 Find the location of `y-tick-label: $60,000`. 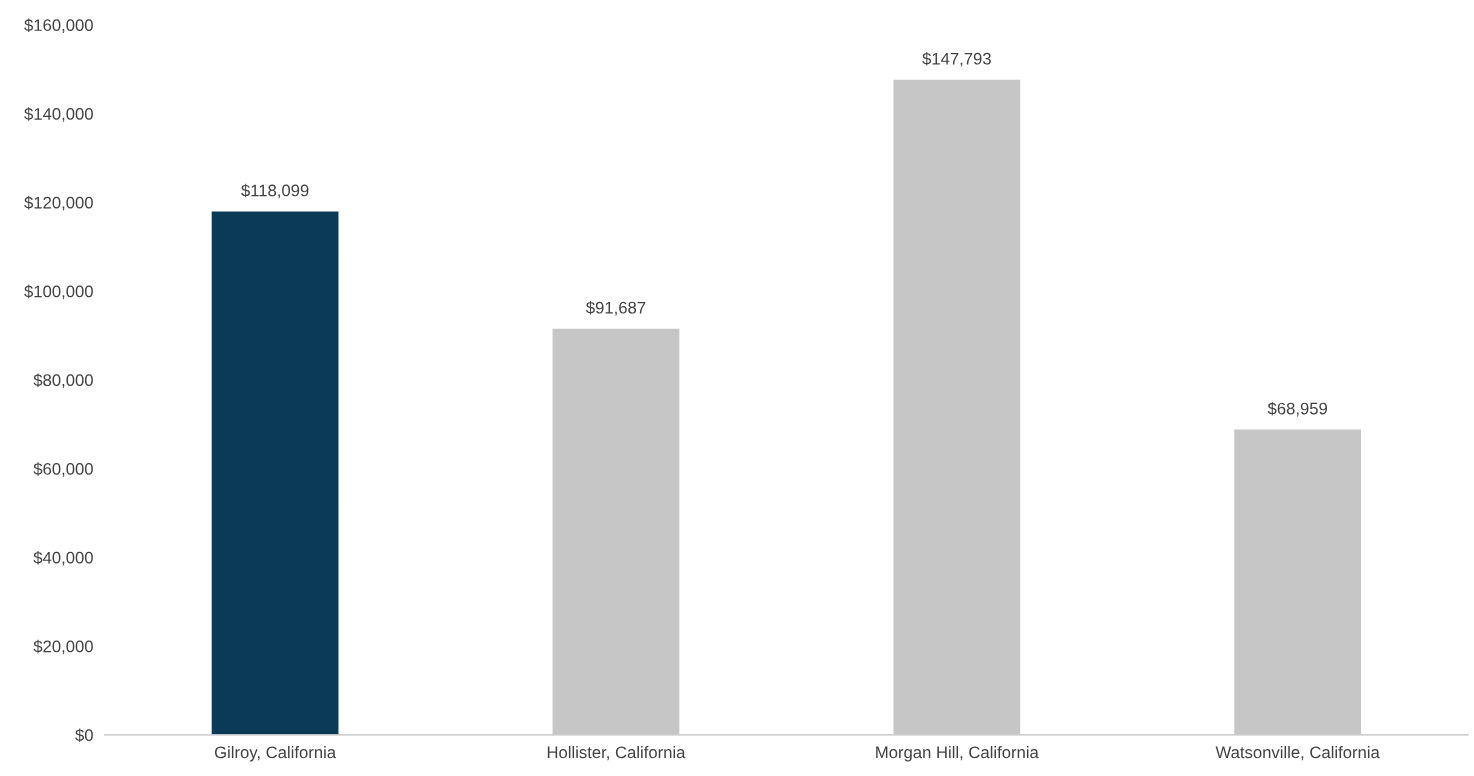

y-tick-label: $60,000 is located at coordinates (63, 469).